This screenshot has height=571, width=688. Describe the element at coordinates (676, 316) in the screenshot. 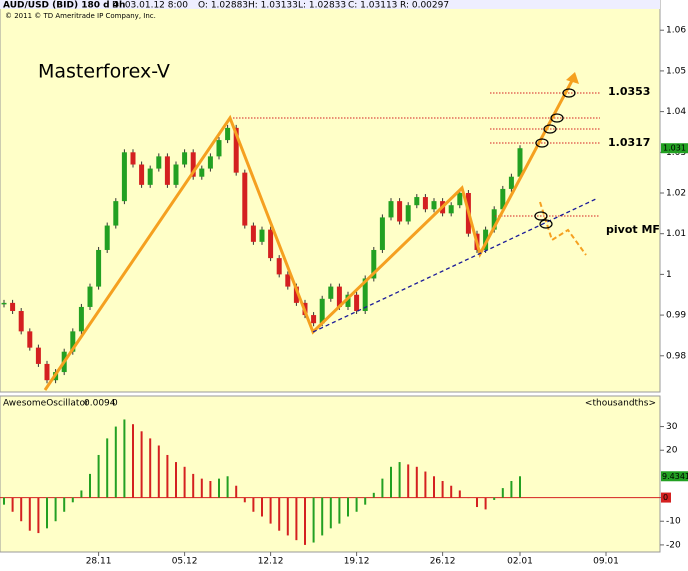

I see `y-tick-label: 0.99` at that location.